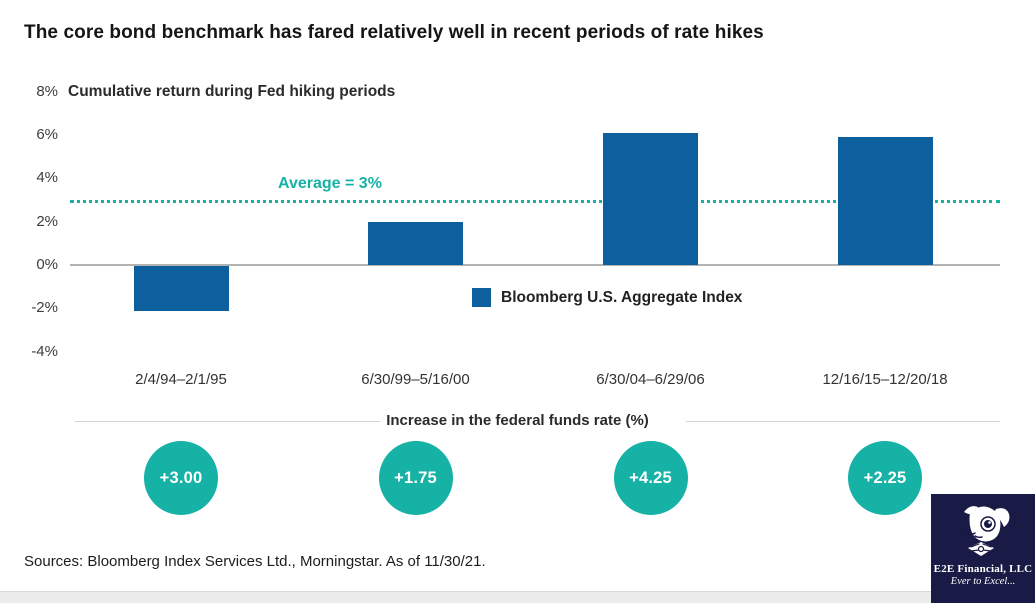 The width and height of the screenshot is (1035, 603). What do you see at coordinates (47, 135) in the screenshot?
I see `y-axis-tick-label: 6%` at bounding box center [47, 135].